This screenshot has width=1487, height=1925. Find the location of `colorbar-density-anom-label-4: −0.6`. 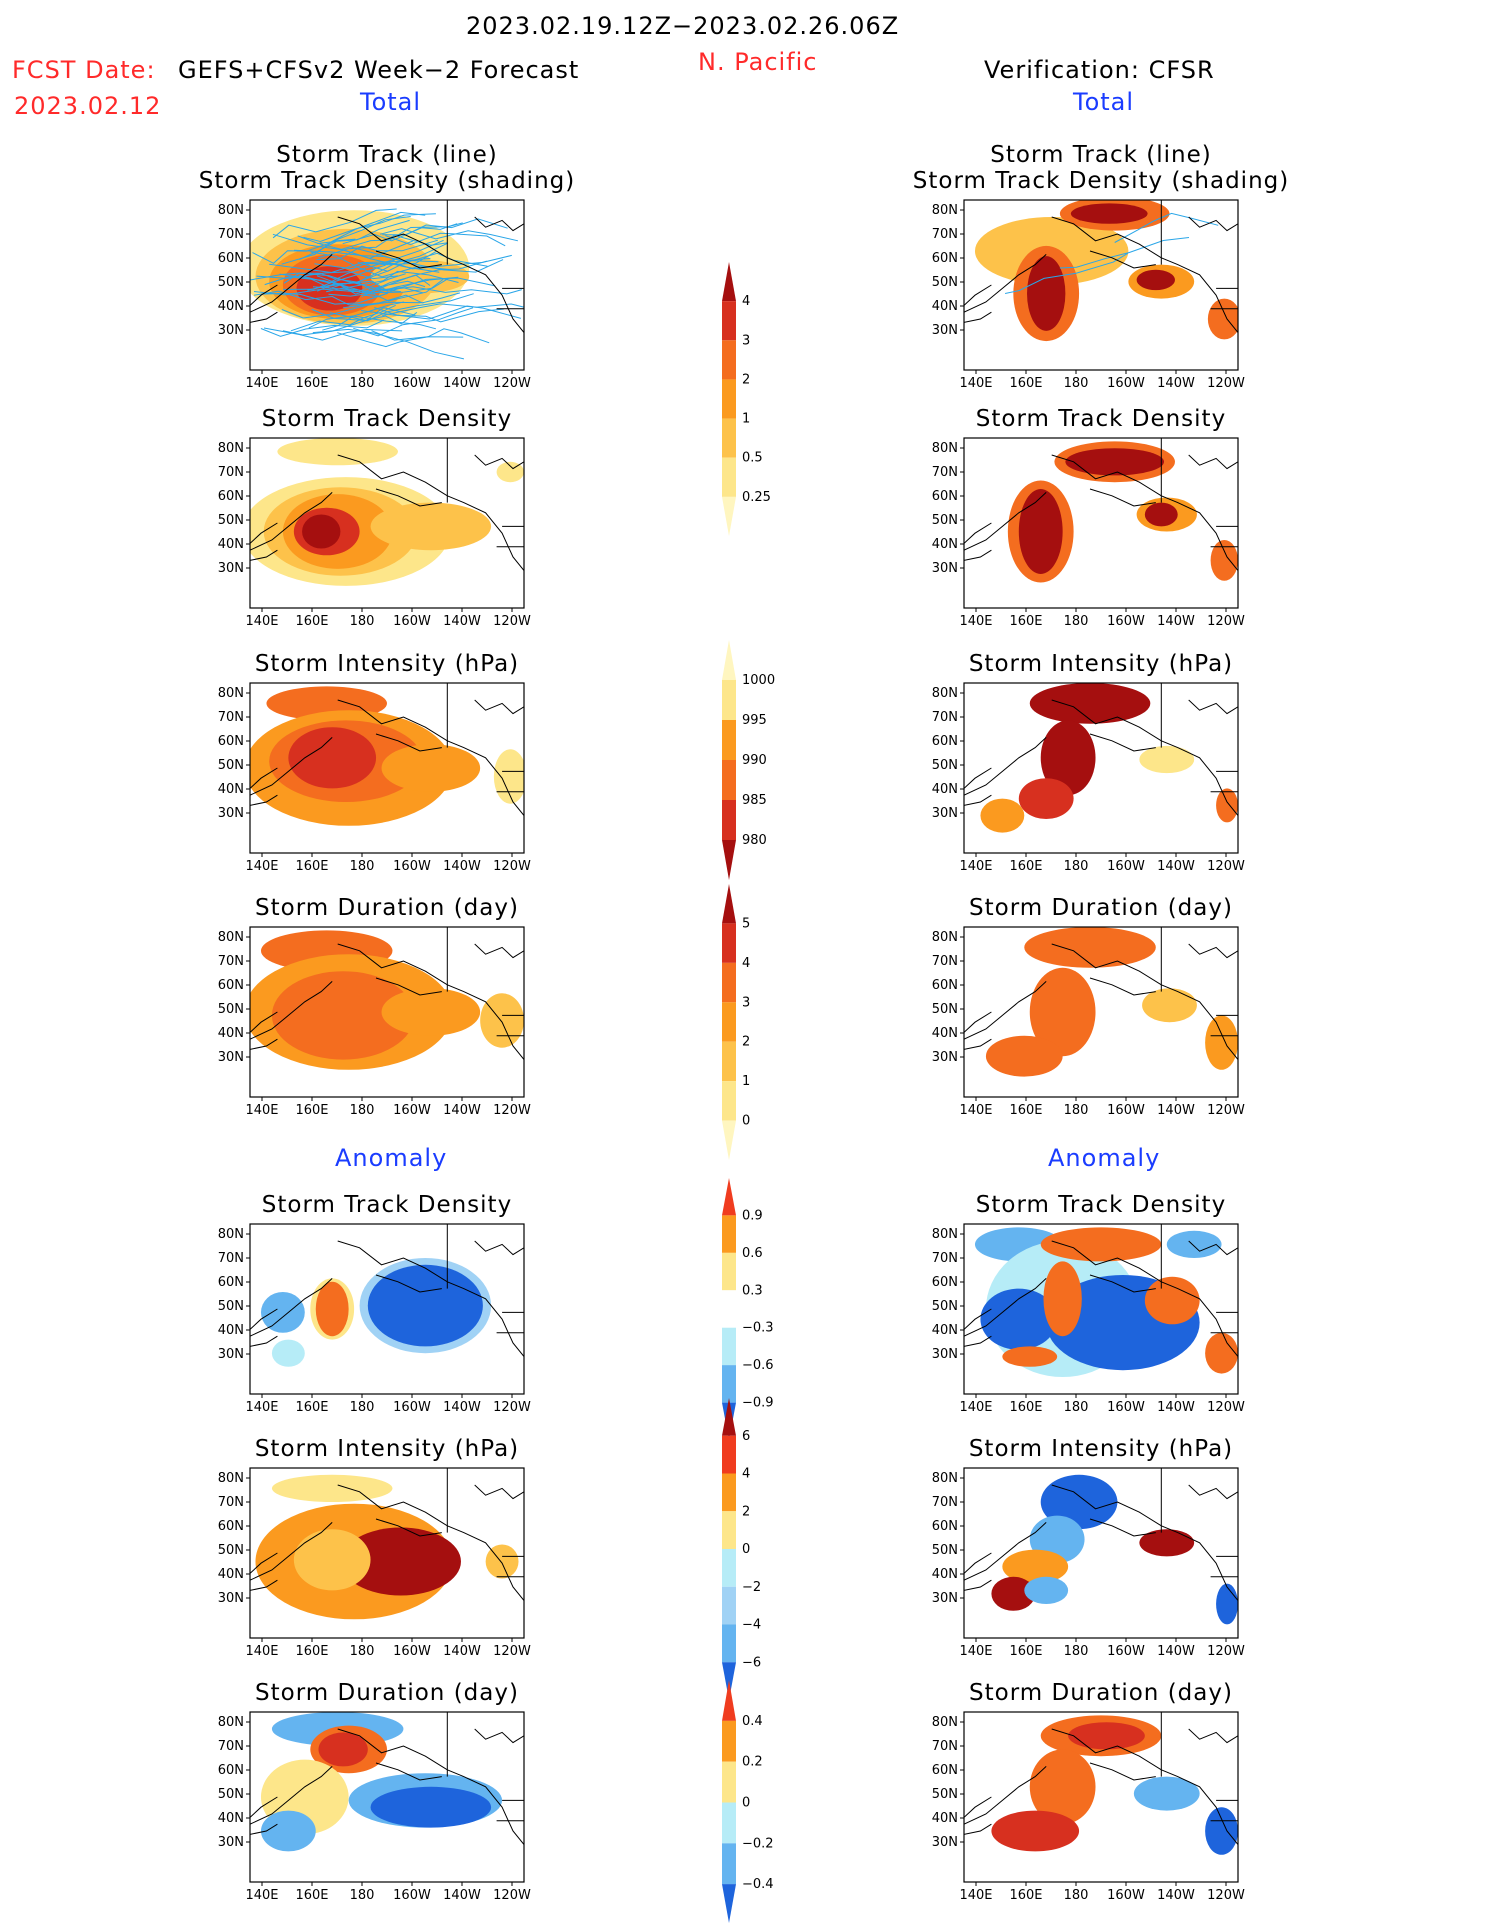

colorbar-density-anom-label-4: −0.6 is located at coordinates (758, 1365).